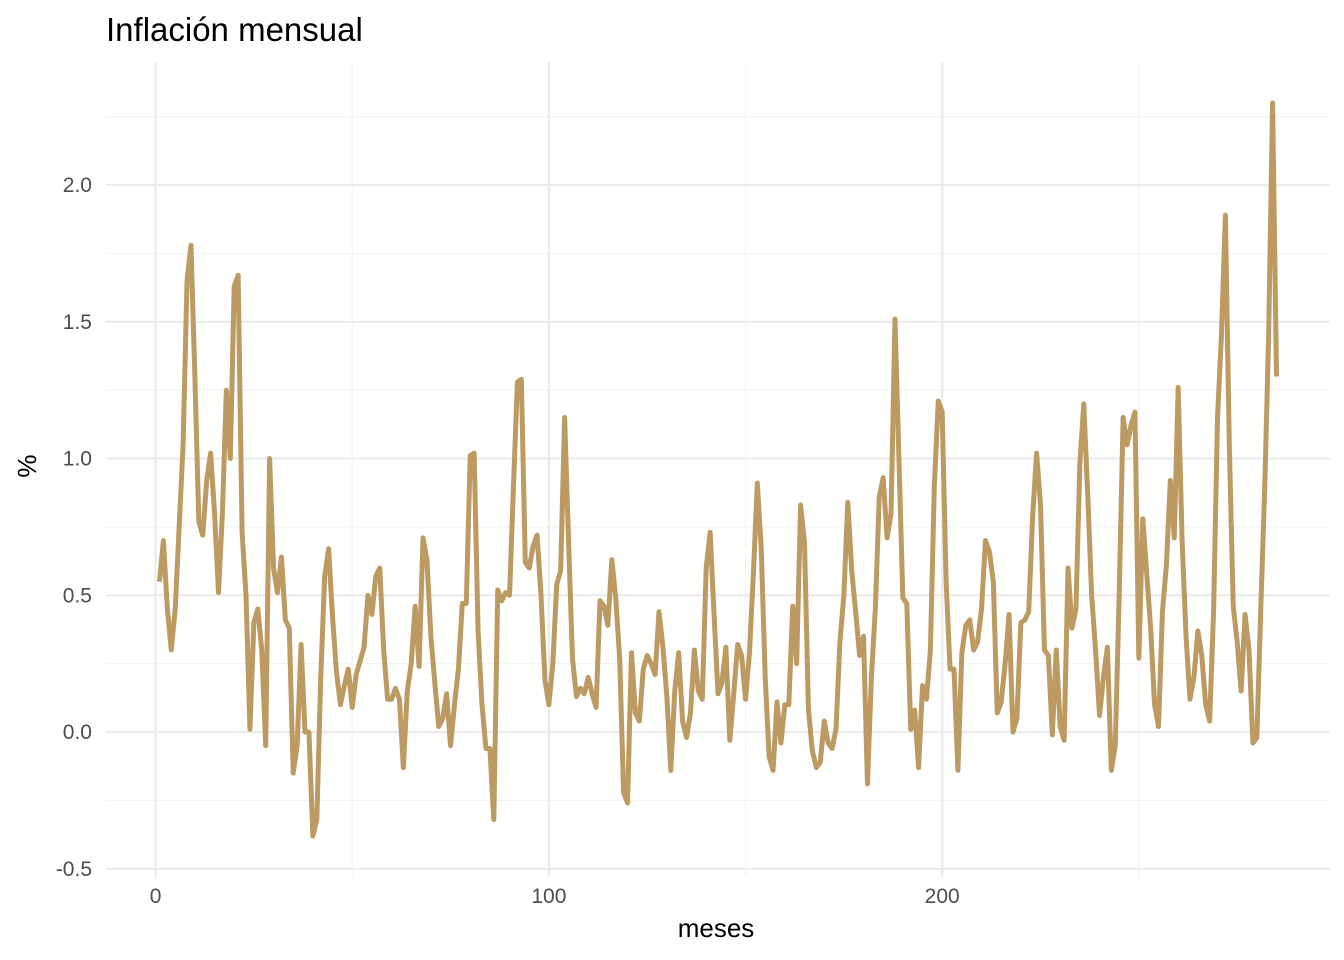 The height and width of the screenshot is (960, 1344). I want to click on x-axis-label: meses, so click(716, 928).